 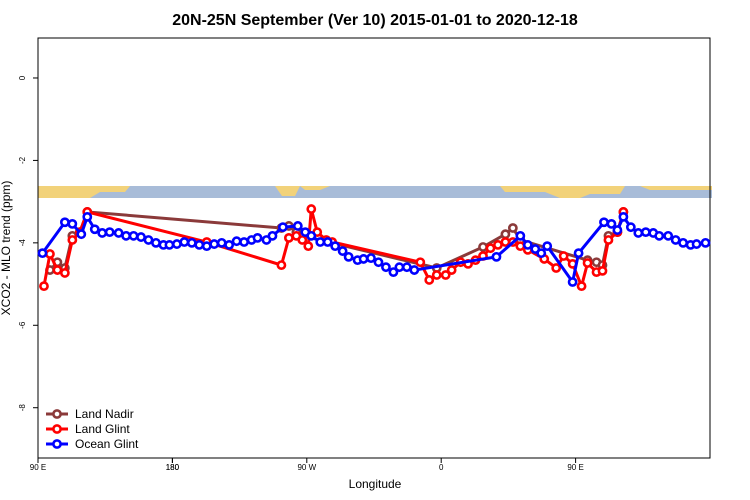 I want to click on legend-label: Land Glint, so click(x=102, y=429).